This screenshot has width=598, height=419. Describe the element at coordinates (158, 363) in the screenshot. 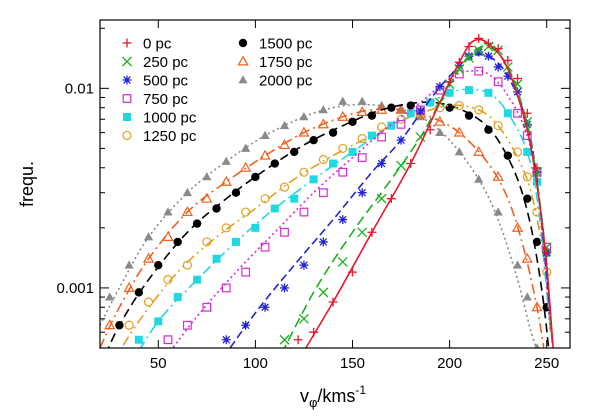

I see `x-tick-label: 50` at that location.